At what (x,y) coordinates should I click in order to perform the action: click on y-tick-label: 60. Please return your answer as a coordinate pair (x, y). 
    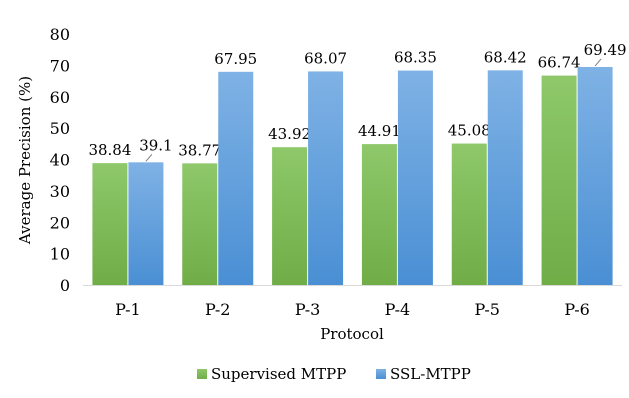
    Looking at the image, I should click on (60, 97).